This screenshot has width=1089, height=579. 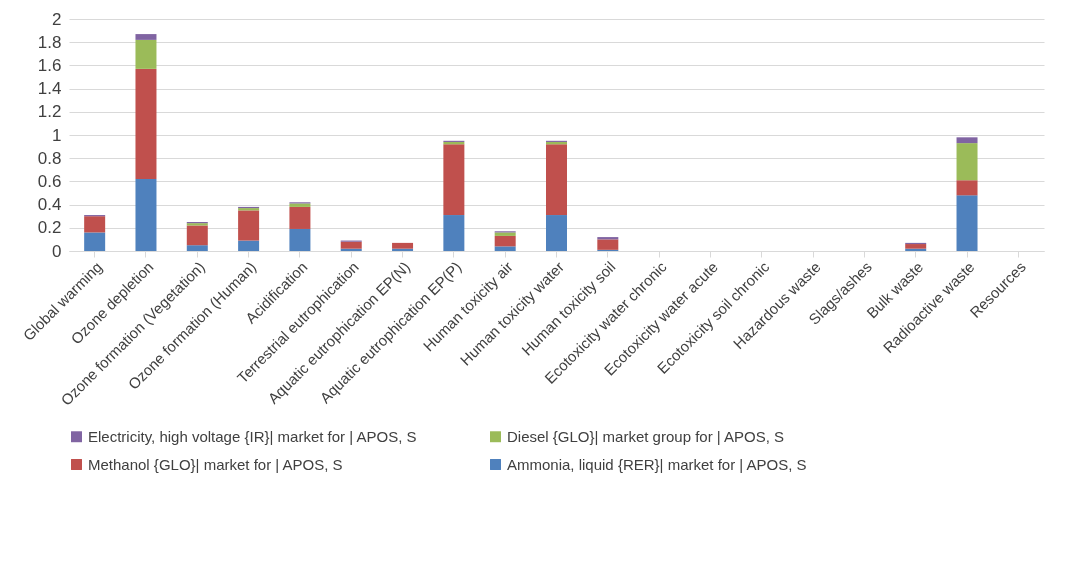 I want to click on y-tick-label: 0.4, so click(x=49, y=205).